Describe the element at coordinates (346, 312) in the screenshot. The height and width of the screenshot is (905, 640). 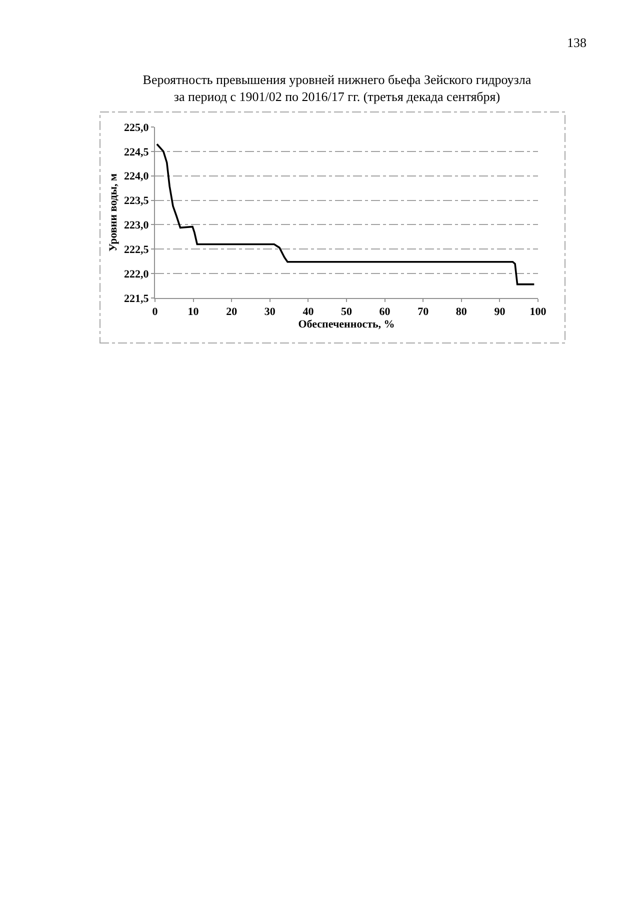
I see `x-tick-label: 50` at that location.